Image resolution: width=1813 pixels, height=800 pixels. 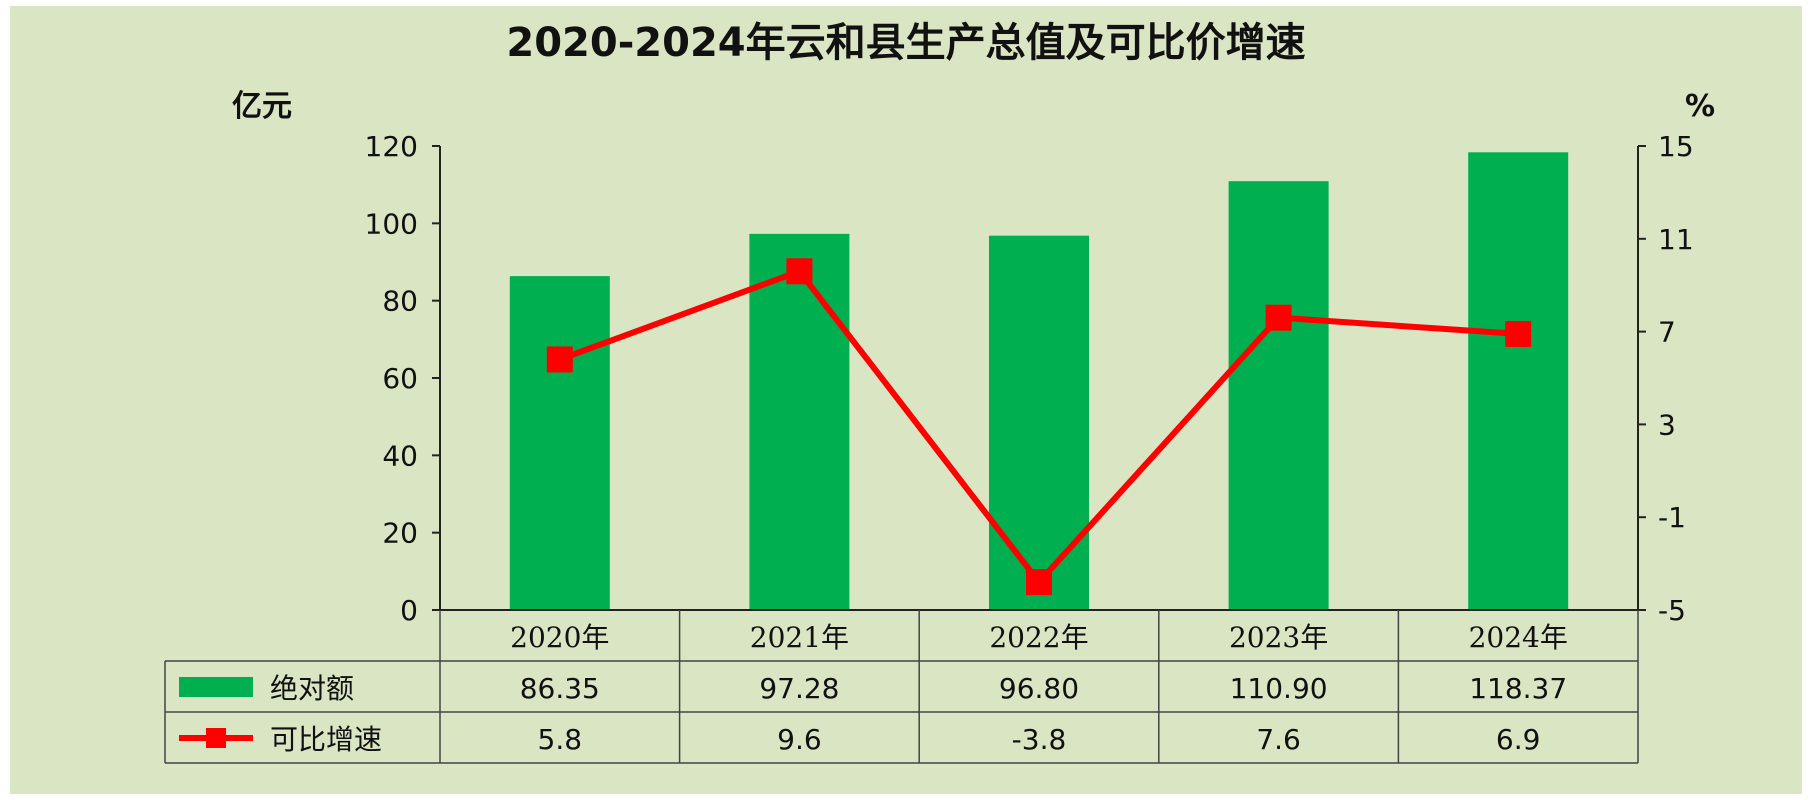 What do you see at coordinates (1278, 637) in the screenshot?
I see `category-label-3: 2023年` at bounding box center [1278, 637].